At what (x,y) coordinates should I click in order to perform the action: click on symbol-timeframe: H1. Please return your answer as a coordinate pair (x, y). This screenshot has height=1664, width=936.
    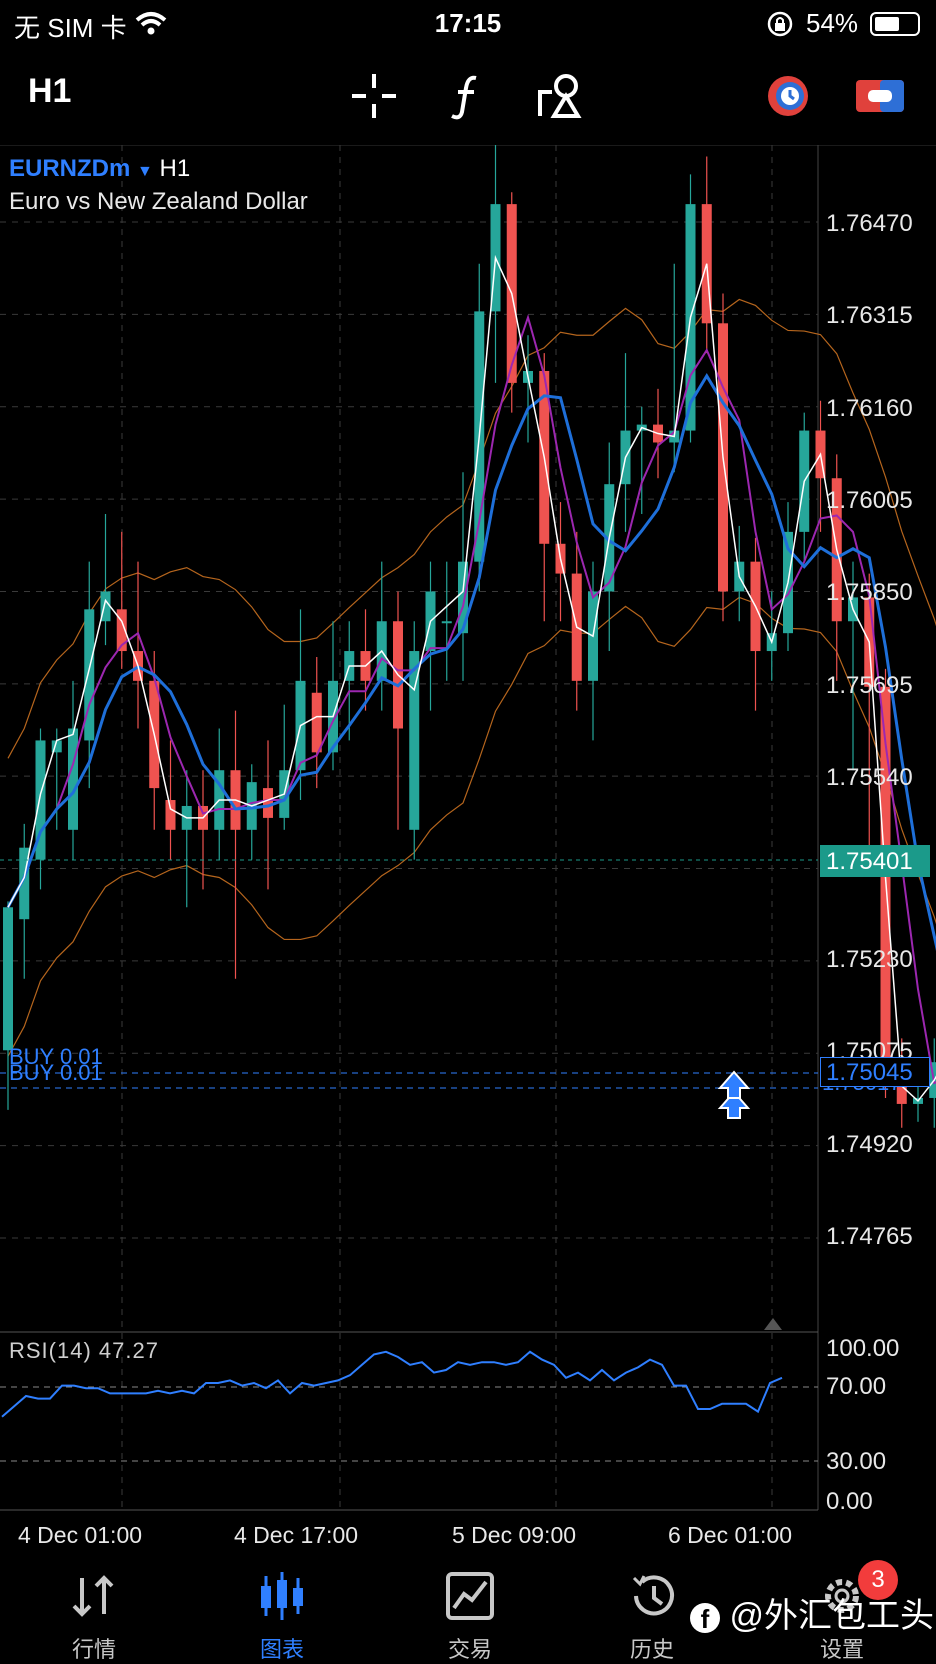
    Looking at the image, I should click on (175, 168).